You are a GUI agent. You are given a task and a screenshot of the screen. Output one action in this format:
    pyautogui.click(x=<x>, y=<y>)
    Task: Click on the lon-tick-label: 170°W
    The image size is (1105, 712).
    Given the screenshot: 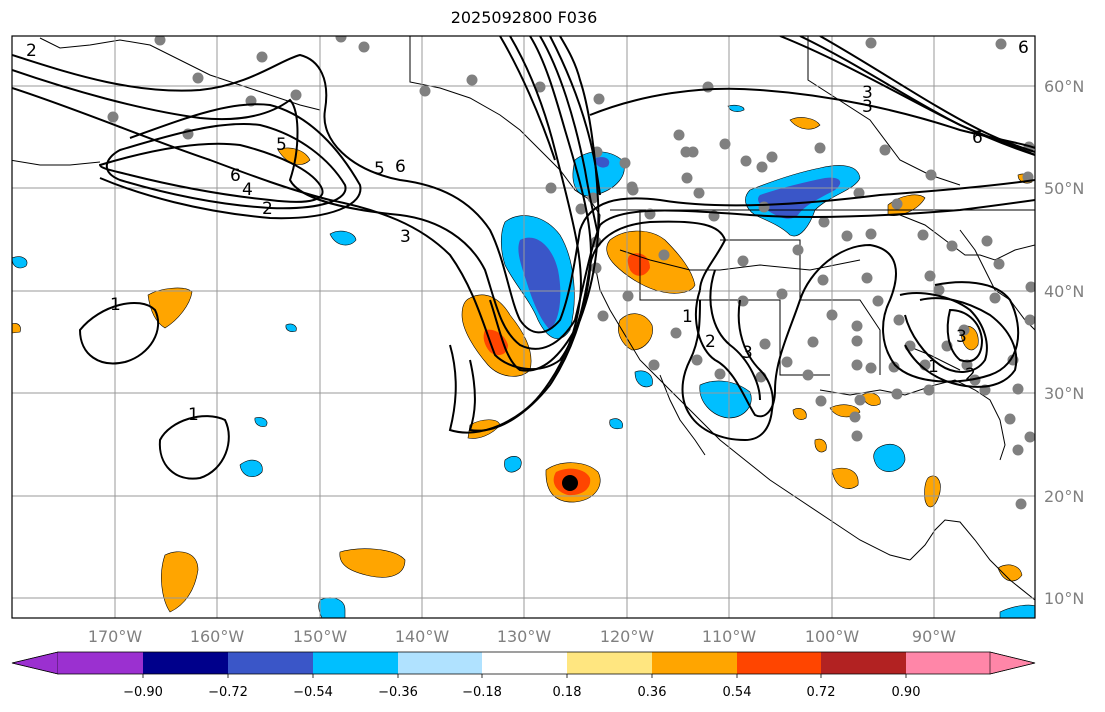 What is the action you would take?
    pyautogui.click(x=115, y=636)
    